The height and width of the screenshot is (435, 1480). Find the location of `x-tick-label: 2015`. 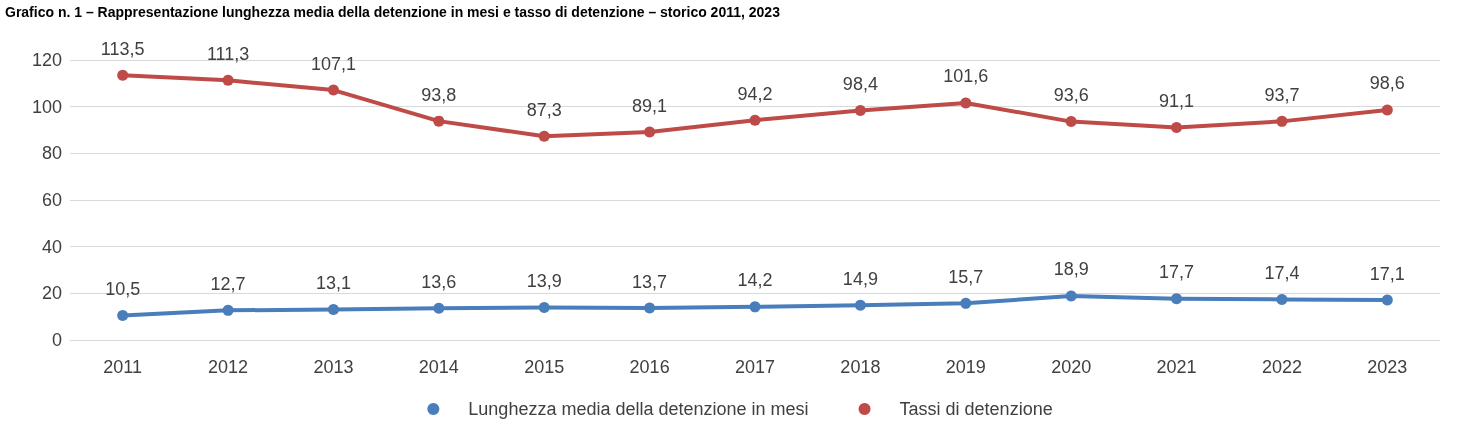

x-tick-label: 2015 is located at coordinates (544, 367).